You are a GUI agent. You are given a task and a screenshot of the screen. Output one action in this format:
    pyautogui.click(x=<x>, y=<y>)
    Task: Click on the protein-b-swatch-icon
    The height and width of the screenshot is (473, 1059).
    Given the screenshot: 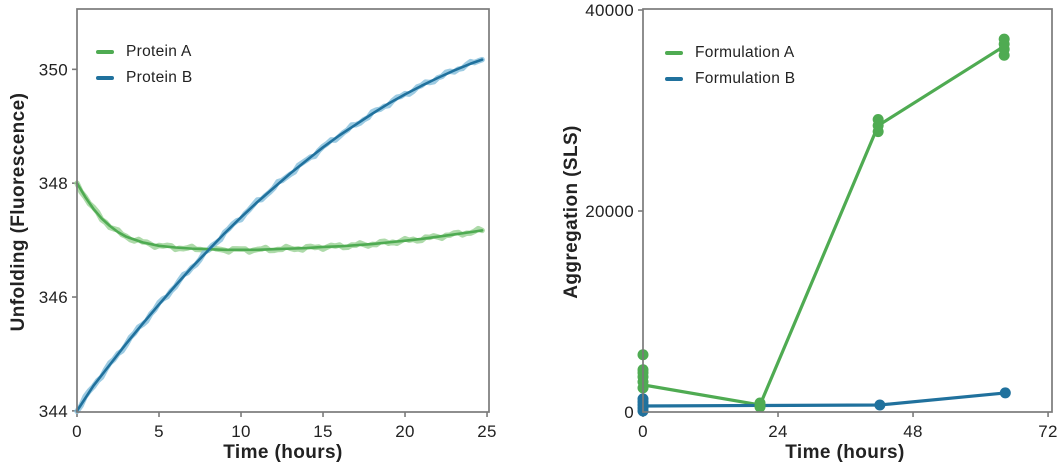 What is the action you would take?
    pyautogui.click(x=105, y=77)
    